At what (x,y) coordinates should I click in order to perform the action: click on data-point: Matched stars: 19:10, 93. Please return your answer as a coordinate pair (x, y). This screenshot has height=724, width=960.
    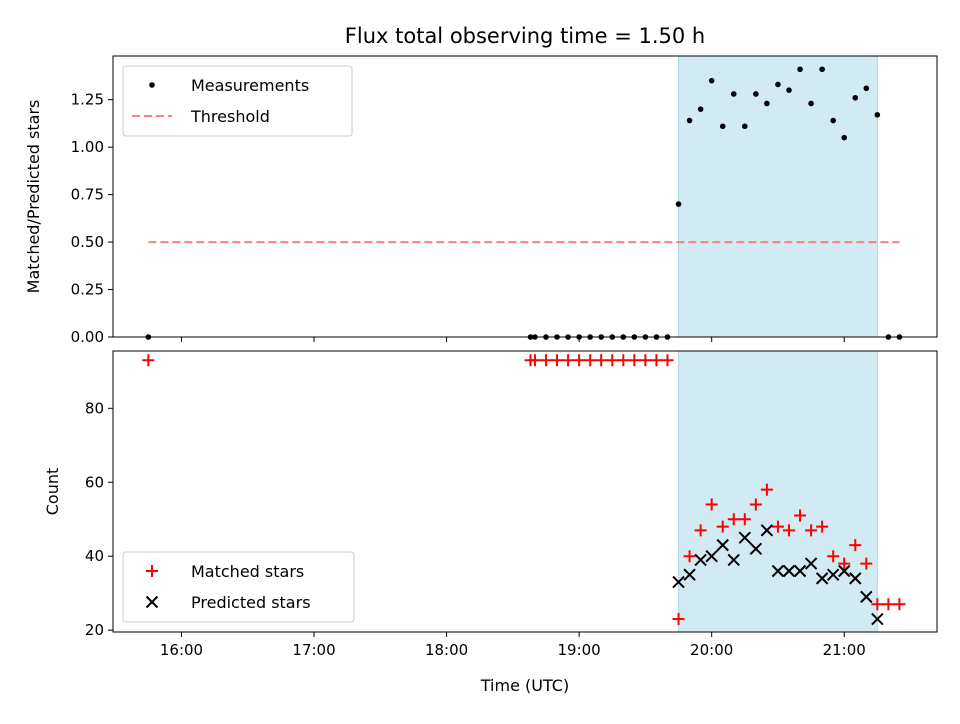
    Looking at the image, I should click on (601, 360).